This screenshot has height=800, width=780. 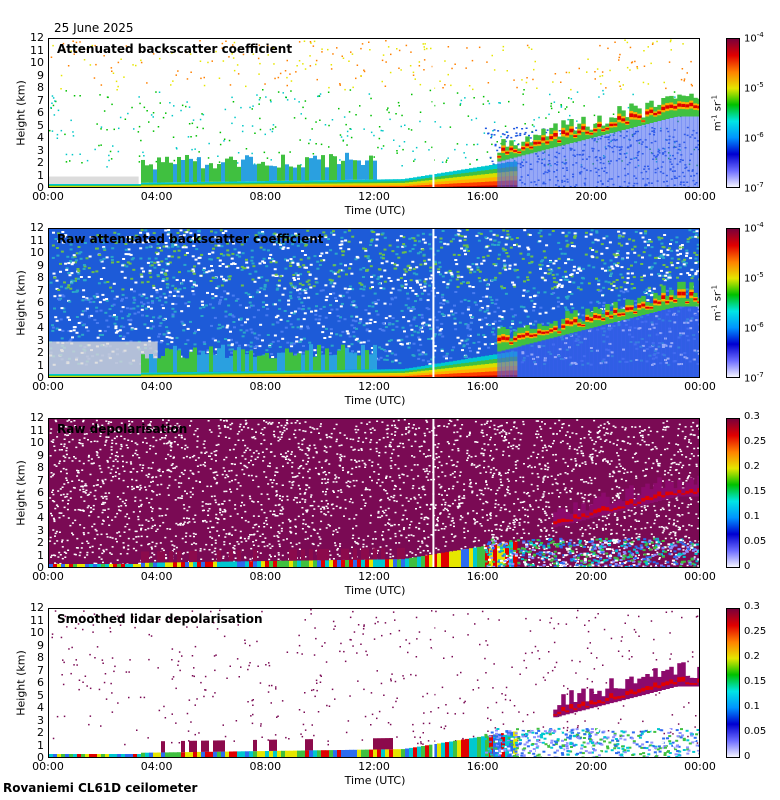 What do you see at coordinates (754, 138) in the screenshot?
I see `colorbar-tick-label: 10⁻⁶` at bounding box center [754, 138].